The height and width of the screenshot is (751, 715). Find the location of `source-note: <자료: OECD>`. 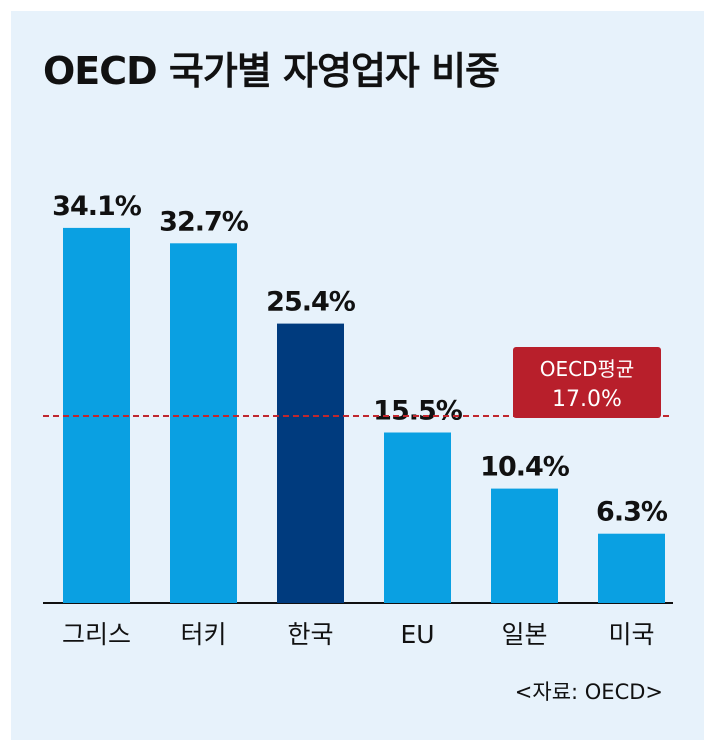

source-note: <자료: OECD> is located at coordinates (588, 692).